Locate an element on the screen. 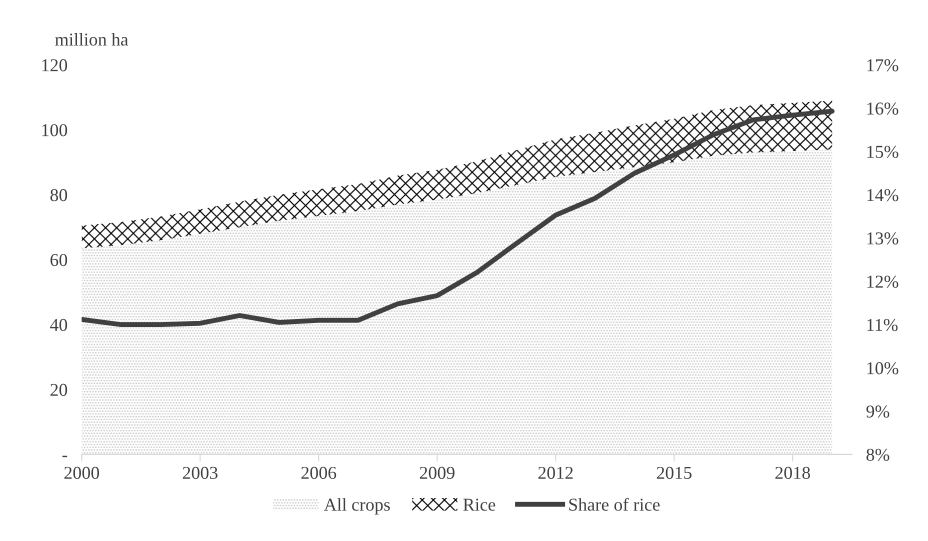  x-tick-label: 2006 is located at coordinates (318, 472).